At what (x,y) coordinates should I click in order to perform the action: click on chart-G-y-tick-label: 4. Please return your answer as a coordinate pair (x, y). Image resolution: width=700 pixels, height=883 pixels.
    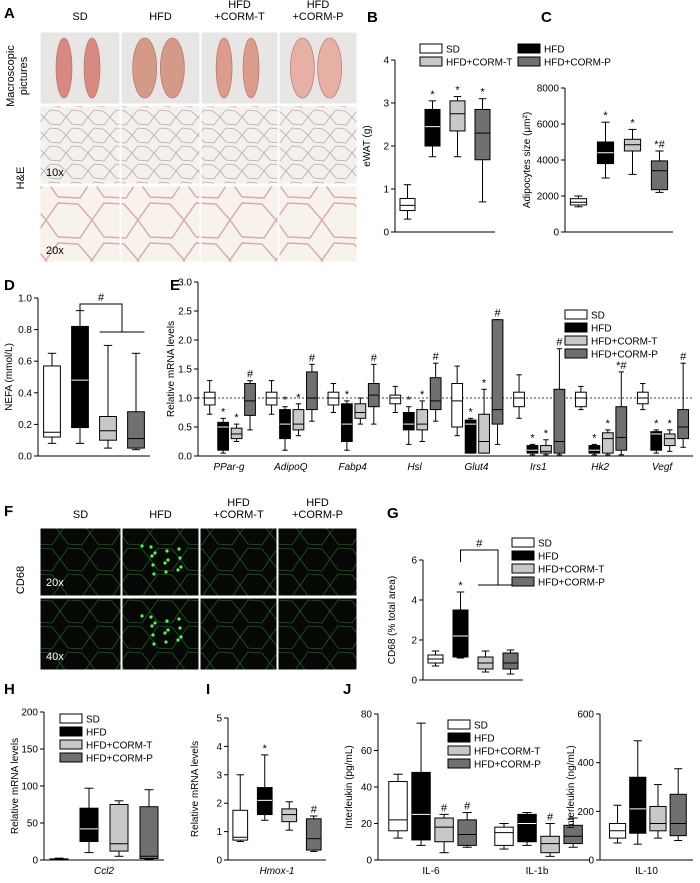
    Looking at the image, I should click on (414, 601).